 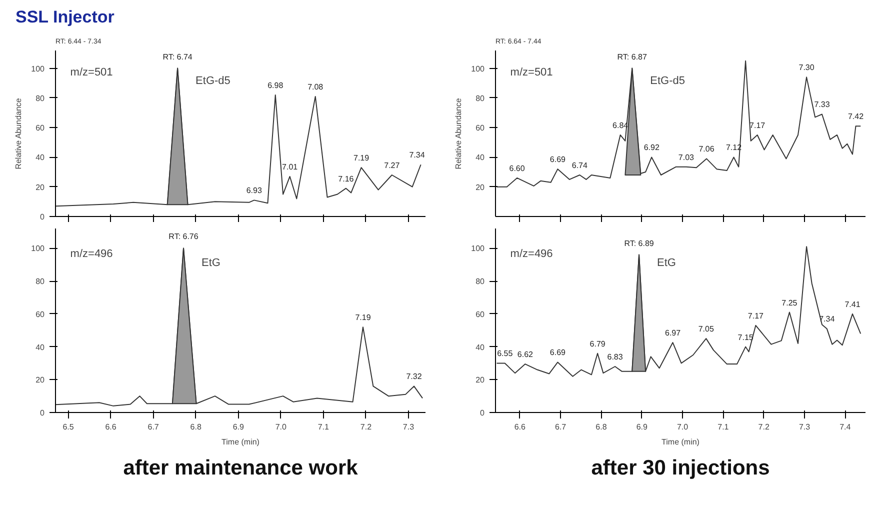 What do you see at coordinates (652, 147) in the screenshot?
I see `annotation: 6.92` at bounding box center [652, 147].